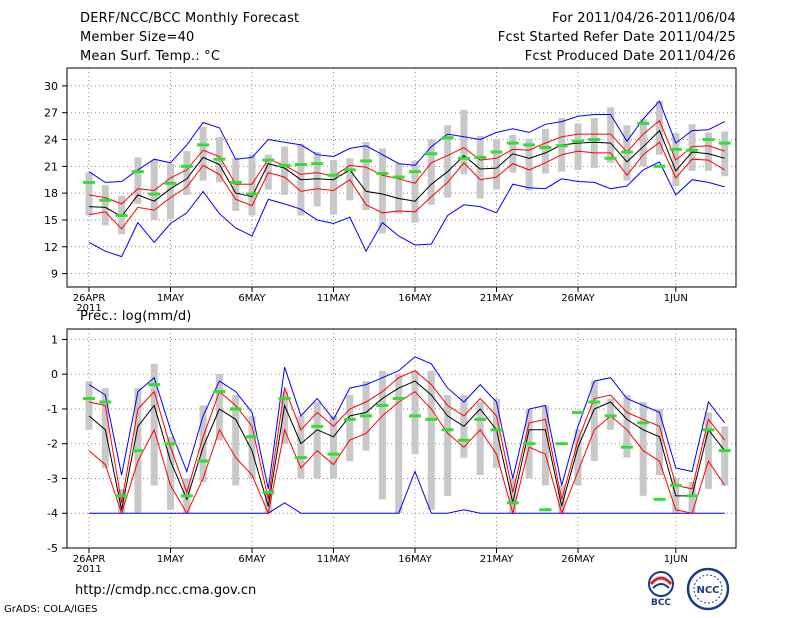 The height and width of the screenshot is (618, 800). Describe the element at coordinates (676, 559) in the screenshot. I see `x-tick-label: 1JUN` at that location.